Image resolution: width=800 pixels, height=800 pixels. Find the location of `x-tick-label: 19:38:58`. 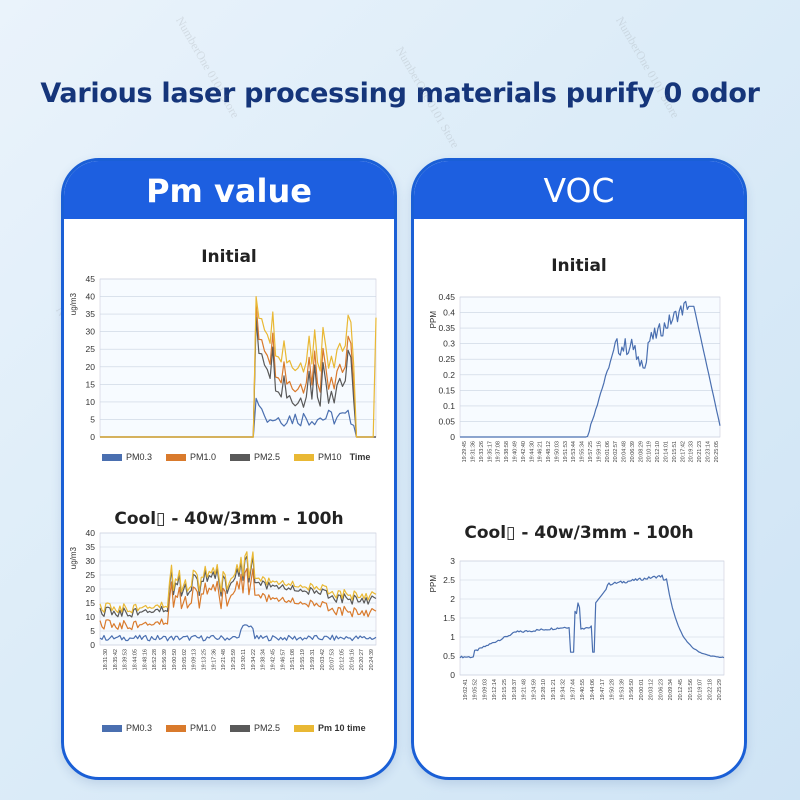

x-tick-label: 19:38:58 is located at coordinates (507, 451).